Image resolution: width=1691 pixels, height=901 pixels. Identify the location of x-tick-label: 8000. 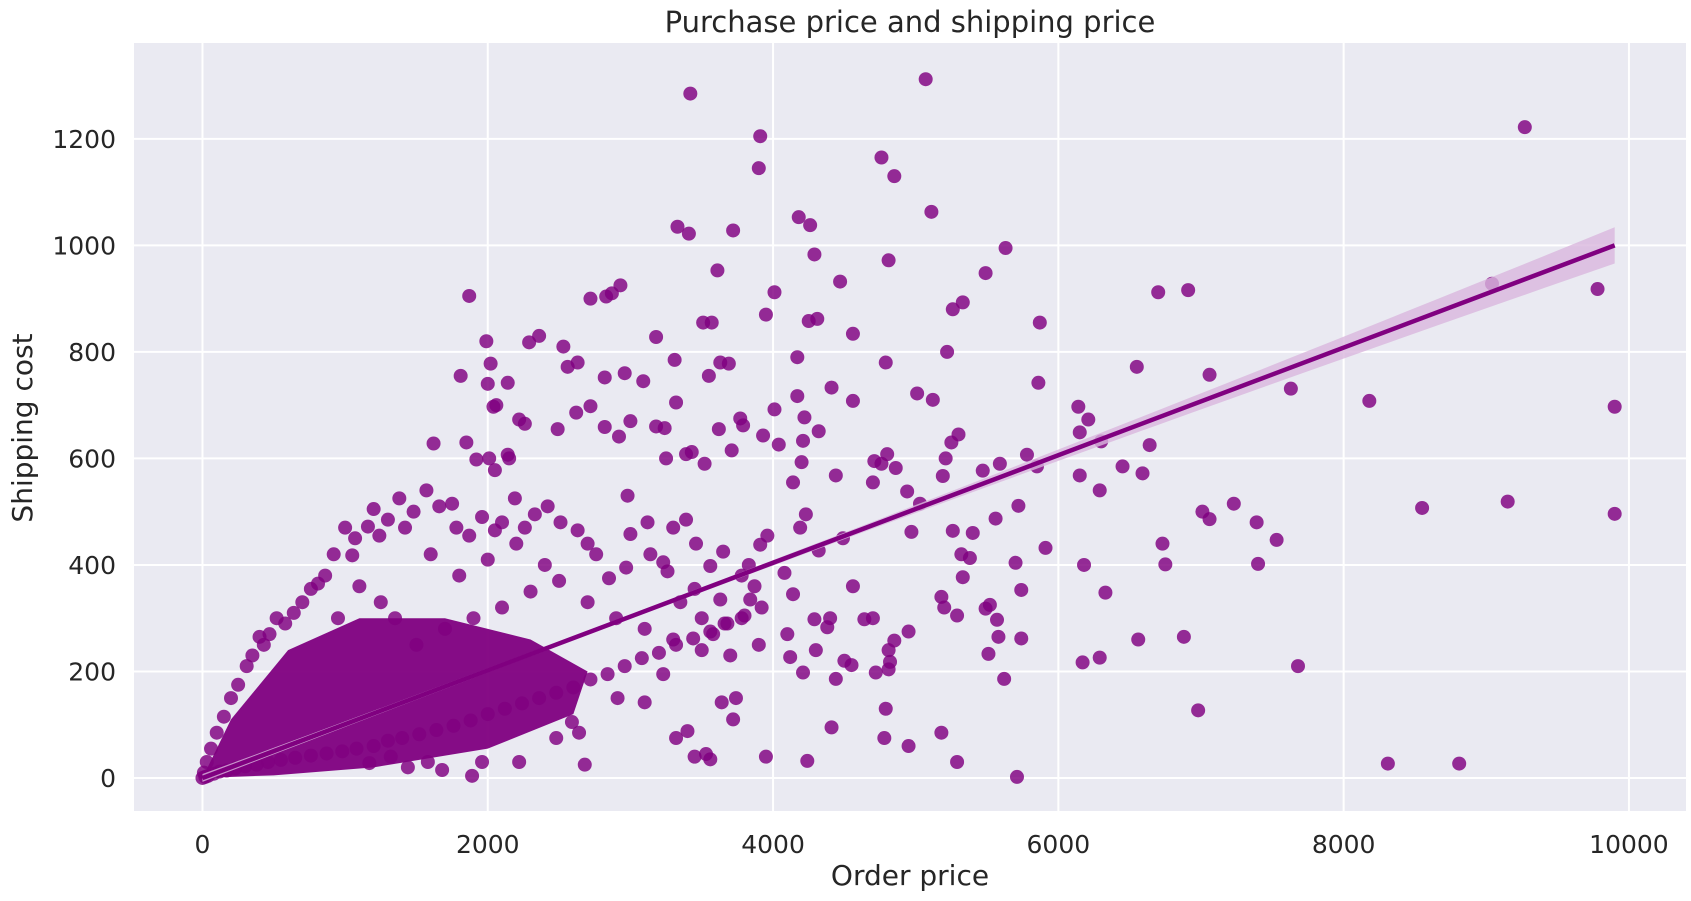
(1344, 844).